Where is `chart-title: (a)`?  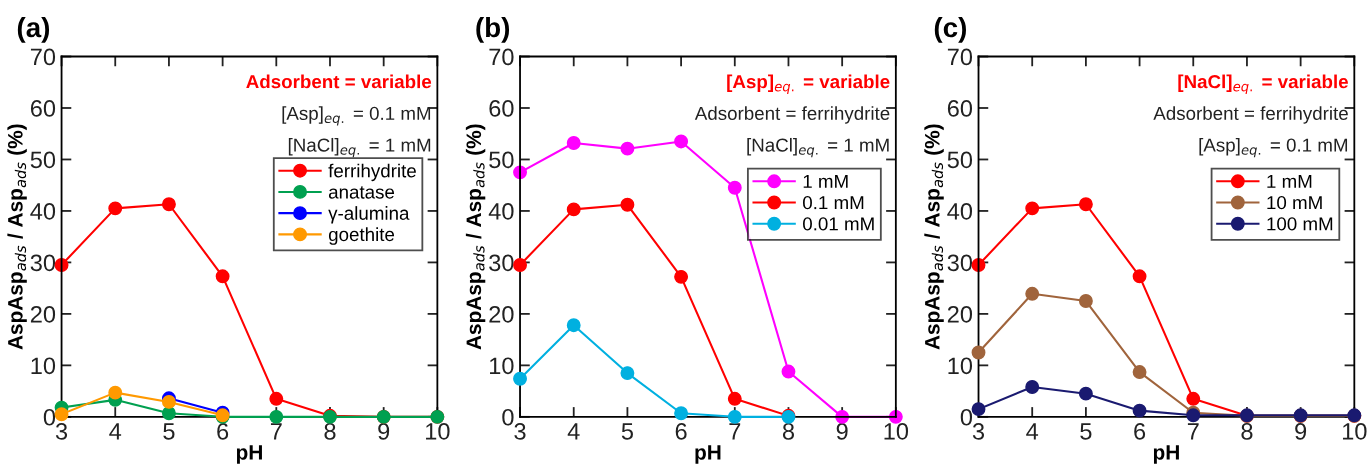
chart-title: (a) is located at coordinates (33, 29).